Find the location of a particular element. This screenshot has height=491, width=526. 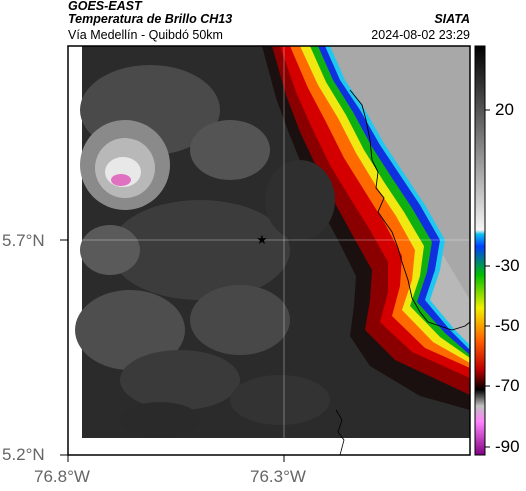

organization-label: SIATA is located at coordinates (452, 19).